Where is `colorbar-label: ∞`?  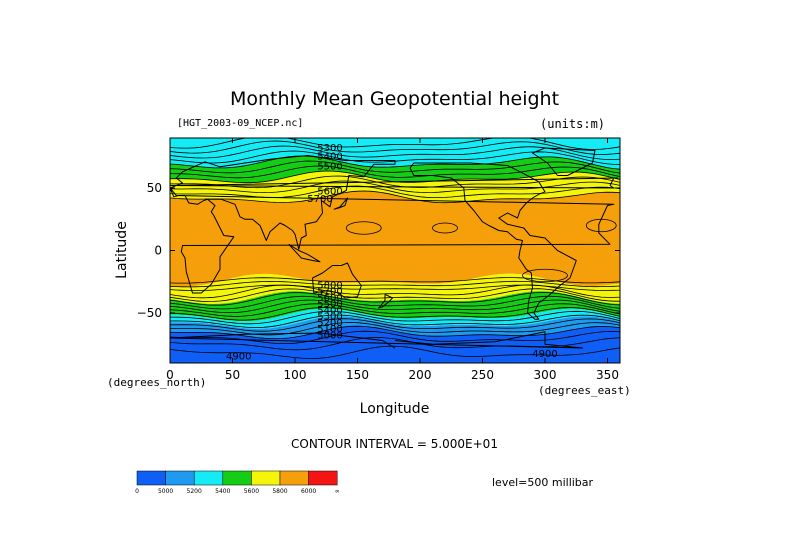
colorbar-label: ∞ is located at coordinates (337, 491).